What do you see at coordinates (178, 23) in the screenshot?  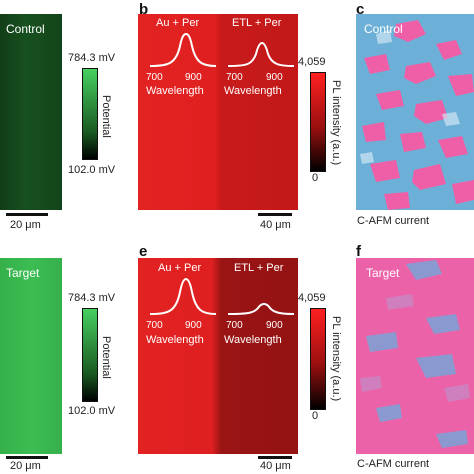 I see `inset-au-title: Au + Per` at bounding box center [178, 23].